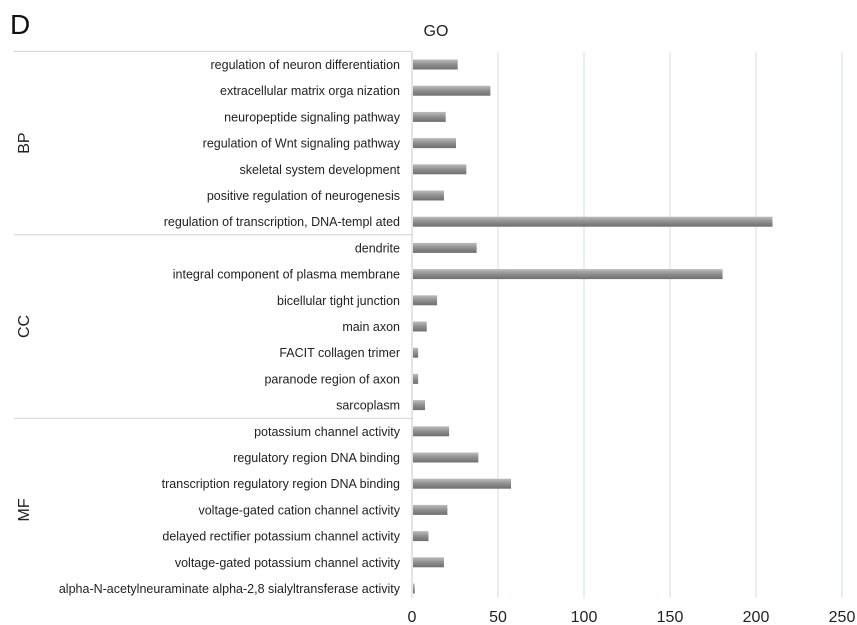  I want to click on category-label: integral component of plasma membrane, so click(286, 275).